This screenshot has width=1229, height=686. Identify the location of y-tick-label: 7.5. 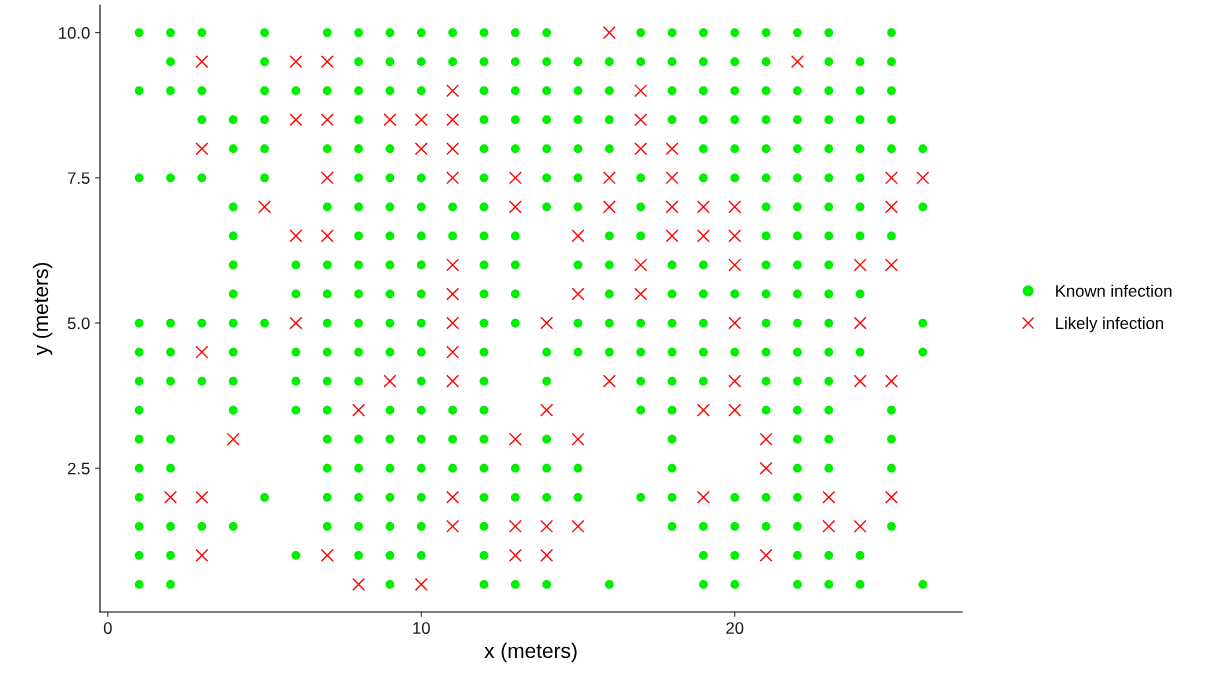
(78, 178).